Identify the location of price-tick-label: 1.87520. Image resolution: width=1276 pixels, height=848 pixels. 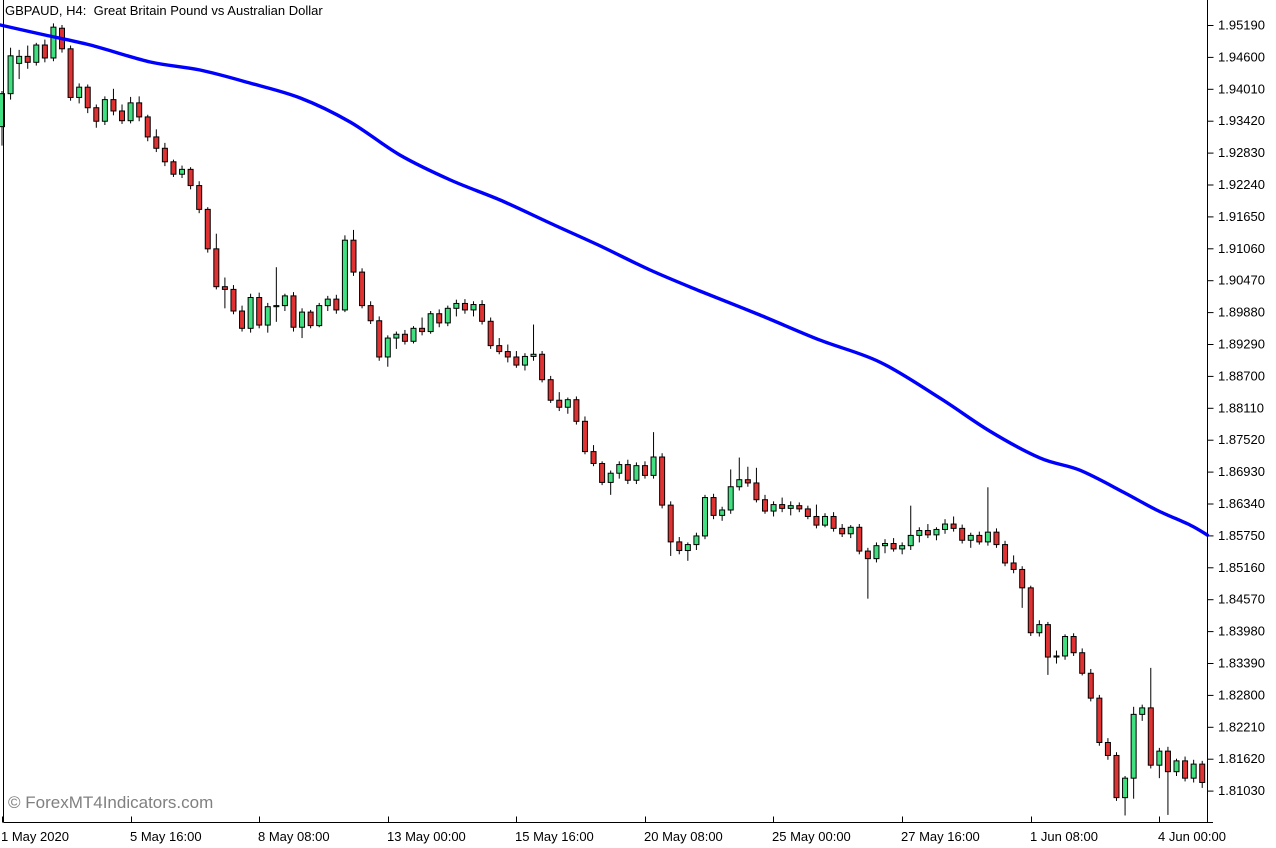
(1241, 439).